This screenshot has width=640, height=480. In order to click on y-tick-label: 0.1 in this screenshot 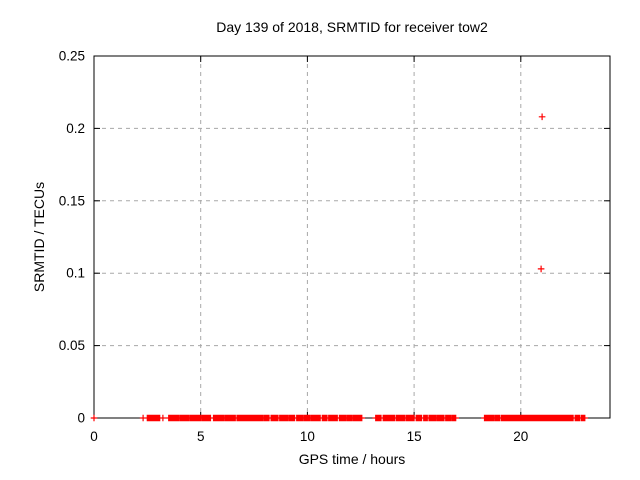, I will do `click(75, 273)`.